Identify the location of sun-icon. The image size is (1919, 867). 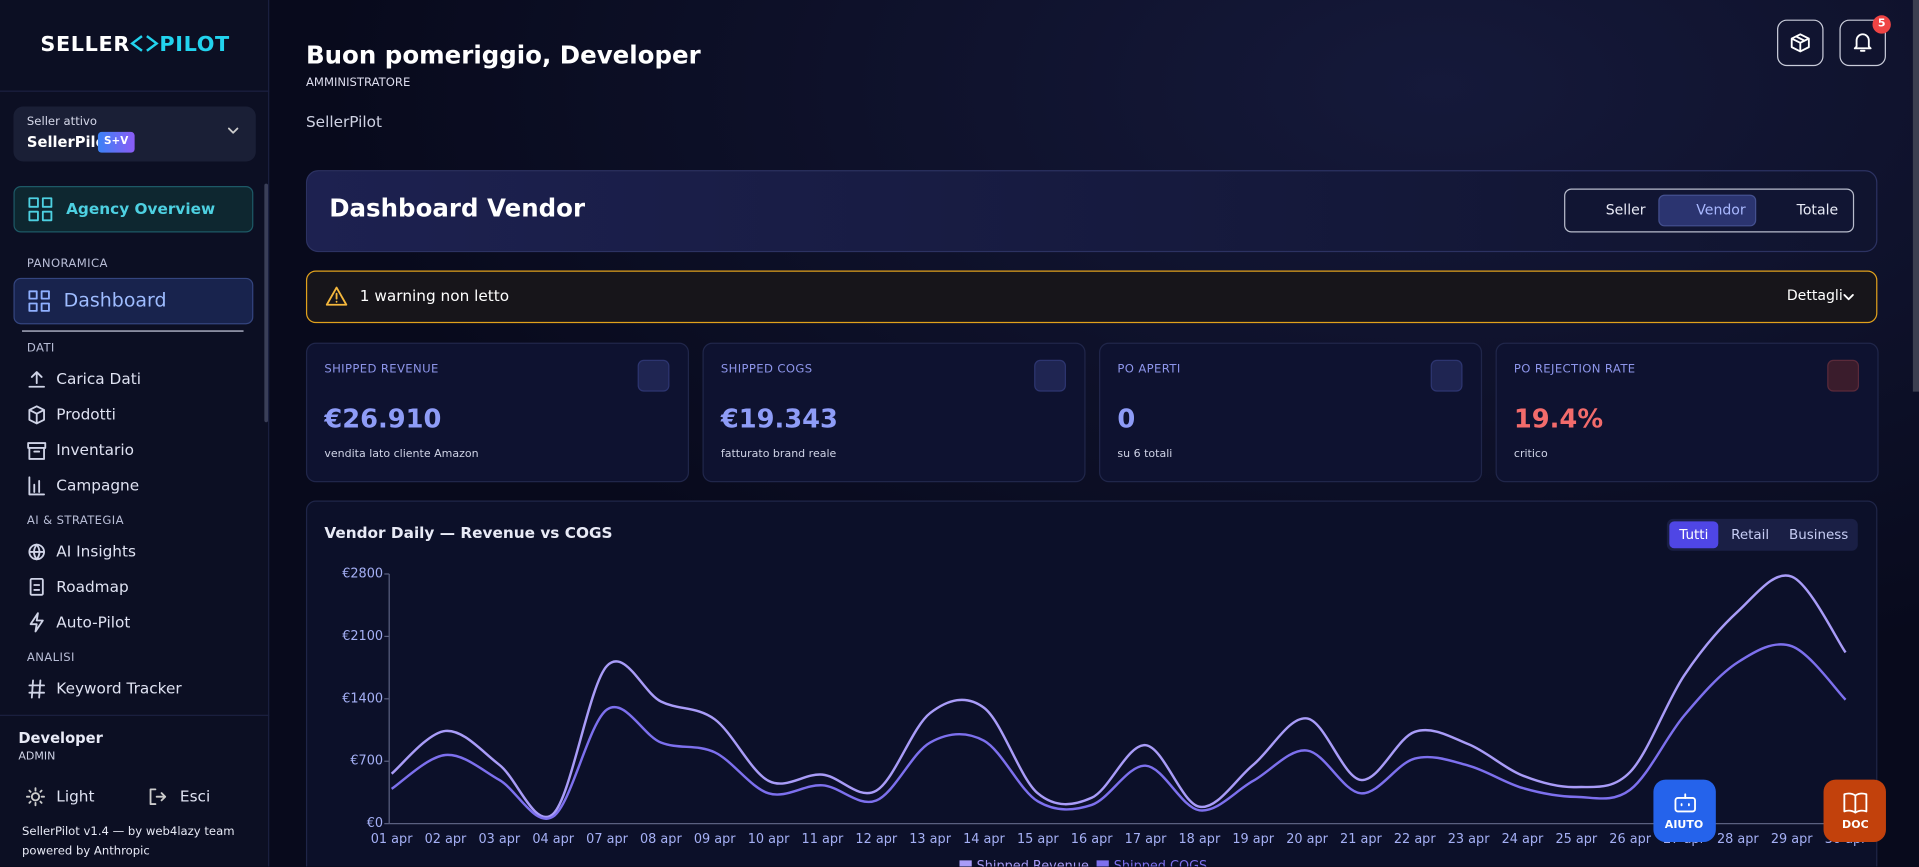
(35, 797).